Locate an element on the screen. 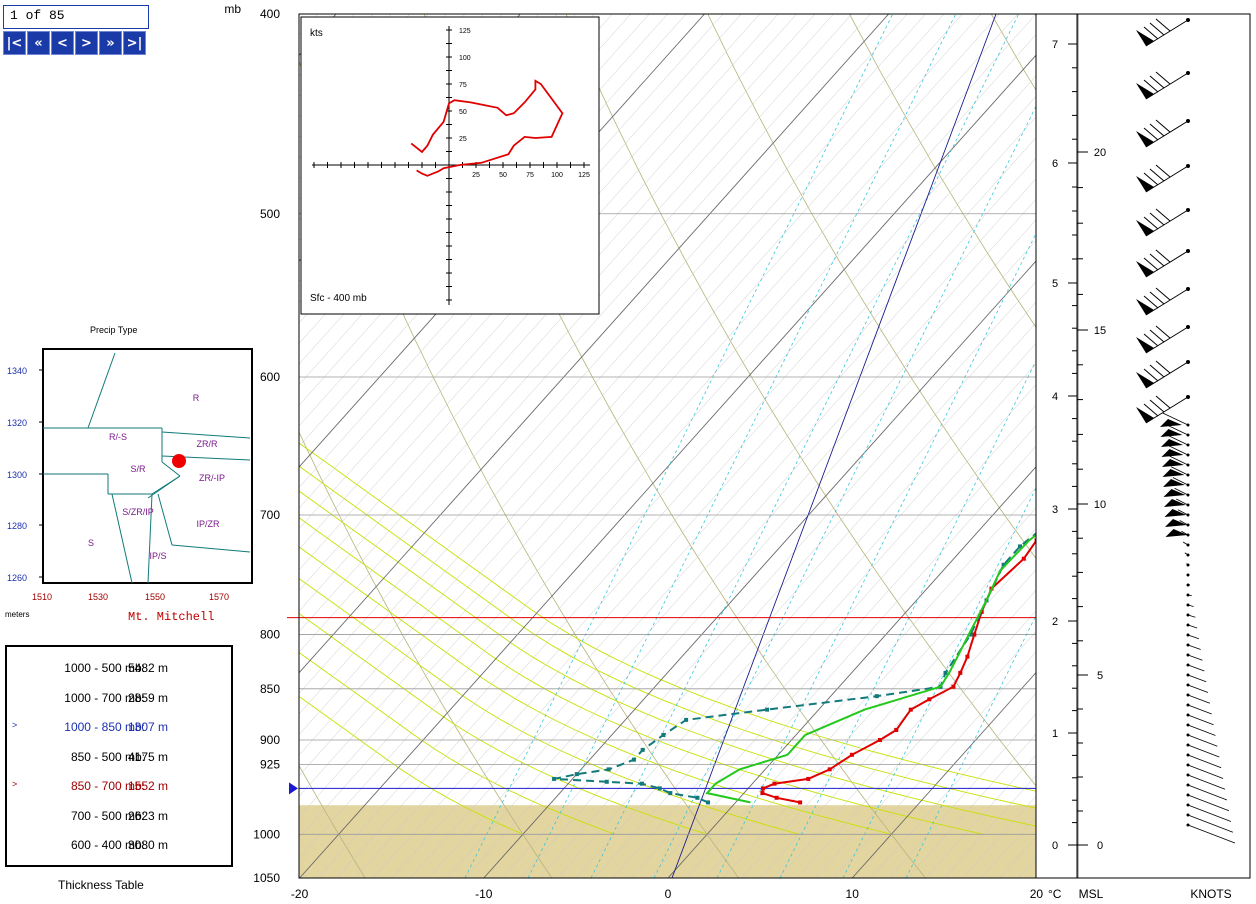  thickness-row-marker: > is located at coordinates (15, 784).